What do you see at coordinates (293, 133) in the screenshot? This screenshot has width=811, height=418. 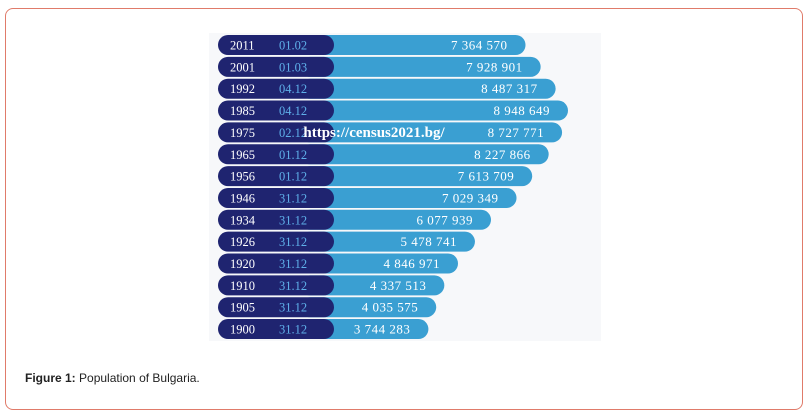 I see `census-date-label: 02.12` at bounding box center [293, 133].